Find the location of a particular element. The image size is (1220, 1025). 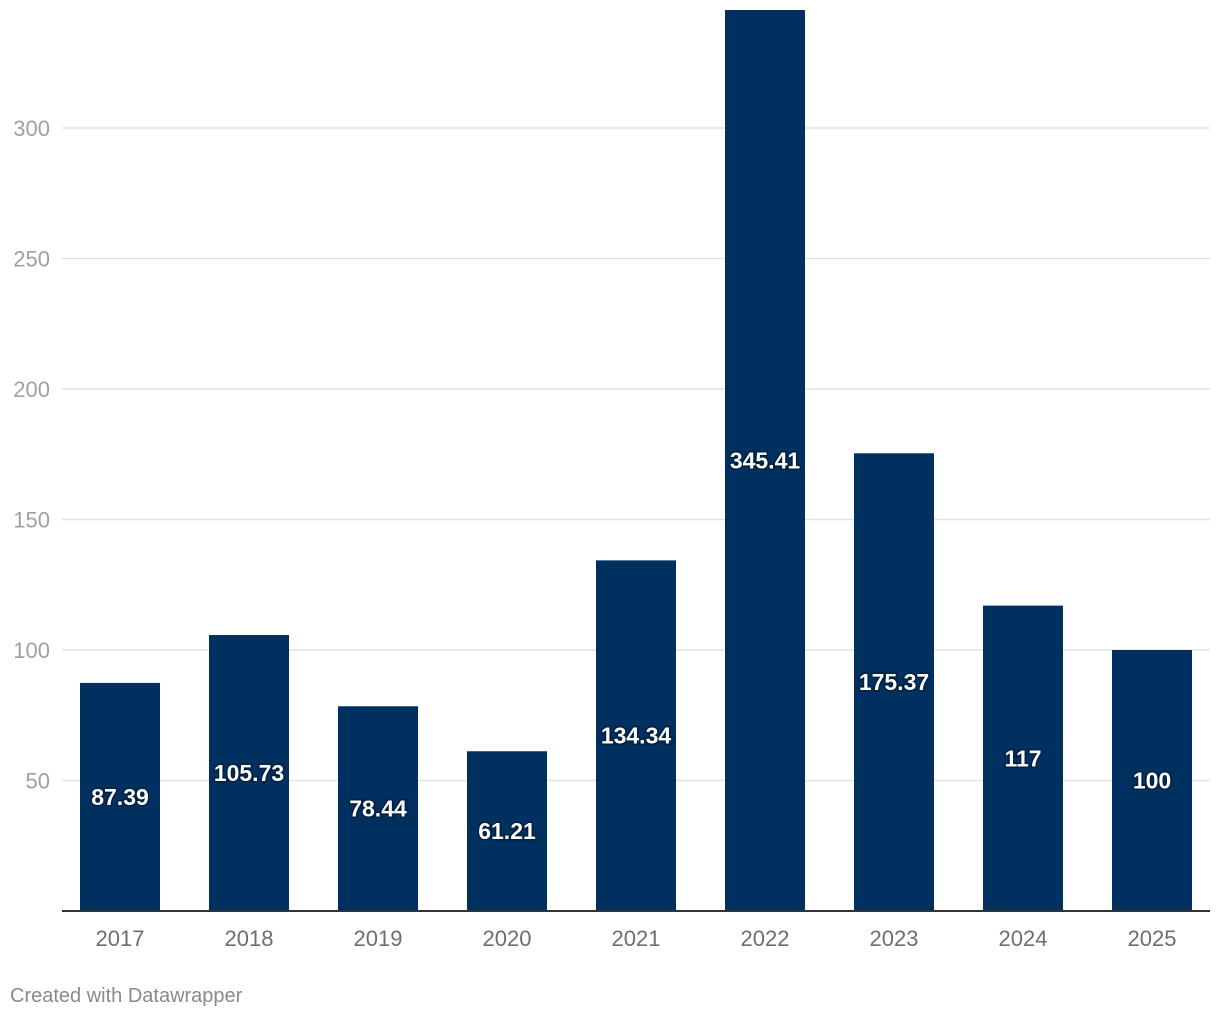

x-tick-label: 2018 is located at coordinates (249, 938).